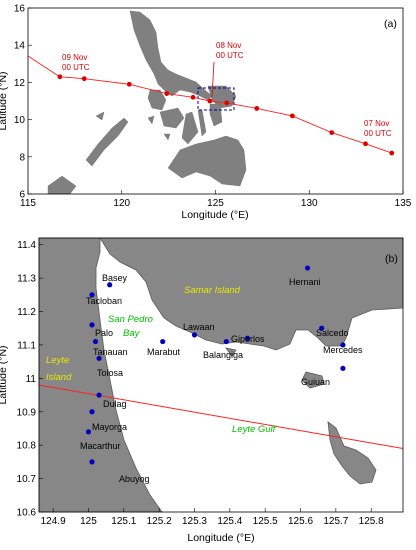 The height and width of the screenshot is (550, 416). What do you see at coordinates (110, 352) in the screenshot?
I see `place-label-tanauan: Tanauan` at bounding box center [110, 352].